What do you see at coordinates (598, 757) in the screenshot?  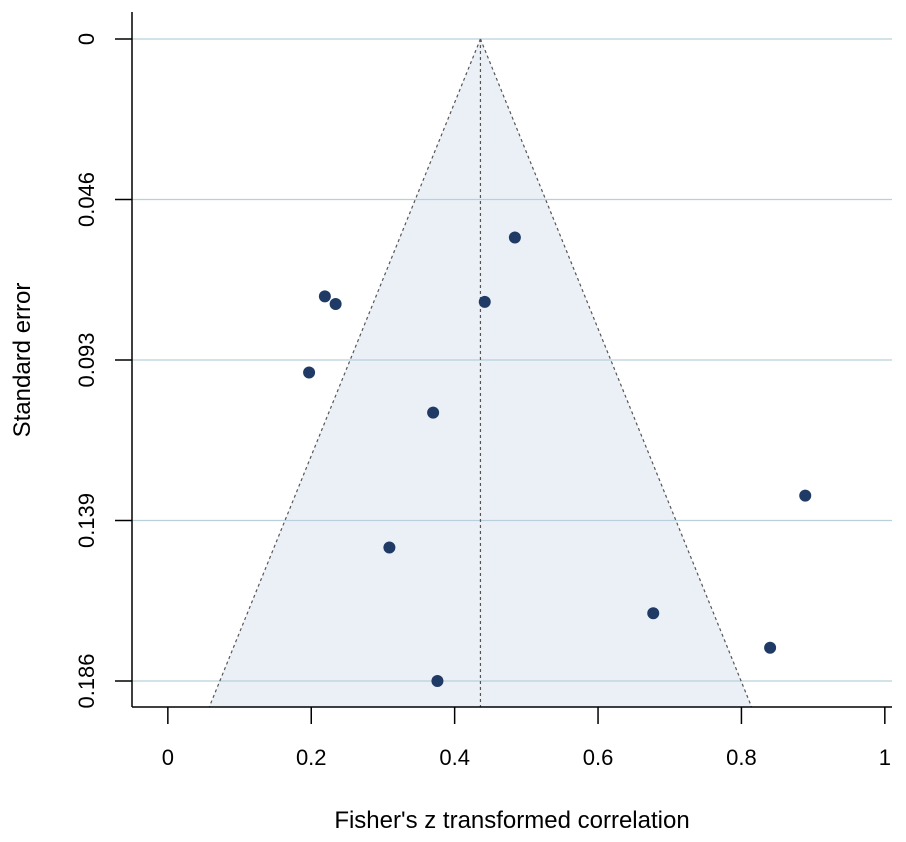 I see `x-tick-label-3: 0.6` at bounding box center [598, 757].